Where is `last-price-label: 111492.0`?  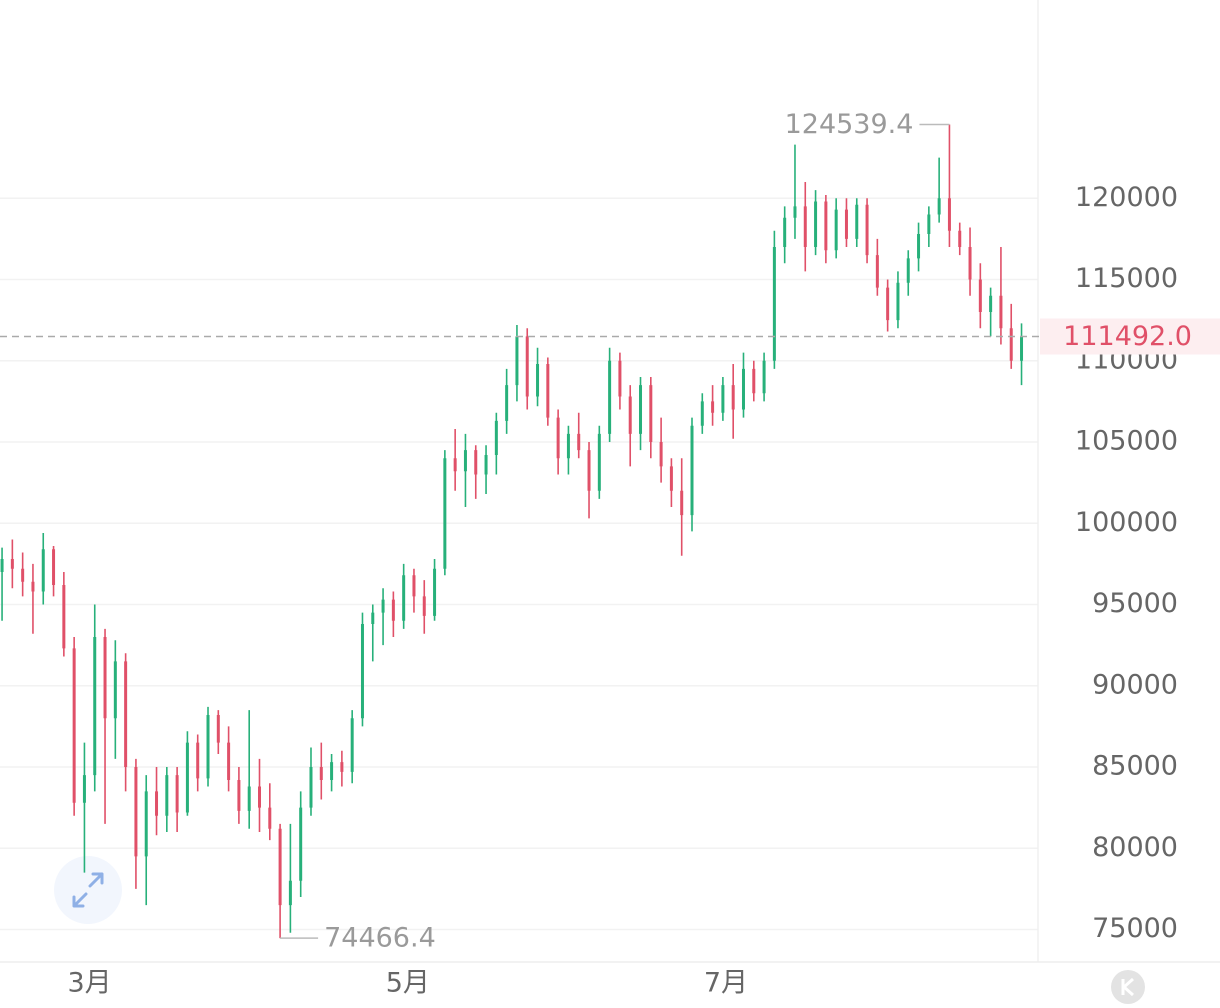 last-price-label: 111492.0 is located at coordinates (1127, 336).